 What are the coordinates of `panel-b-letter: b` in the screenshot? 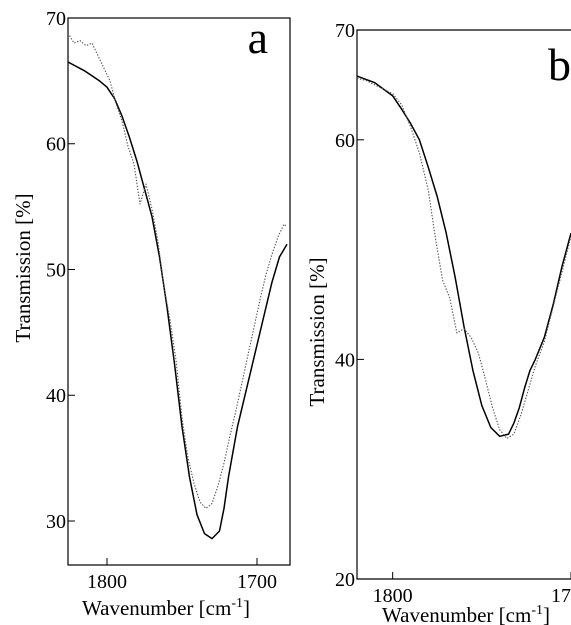 It's located at (559, 64).